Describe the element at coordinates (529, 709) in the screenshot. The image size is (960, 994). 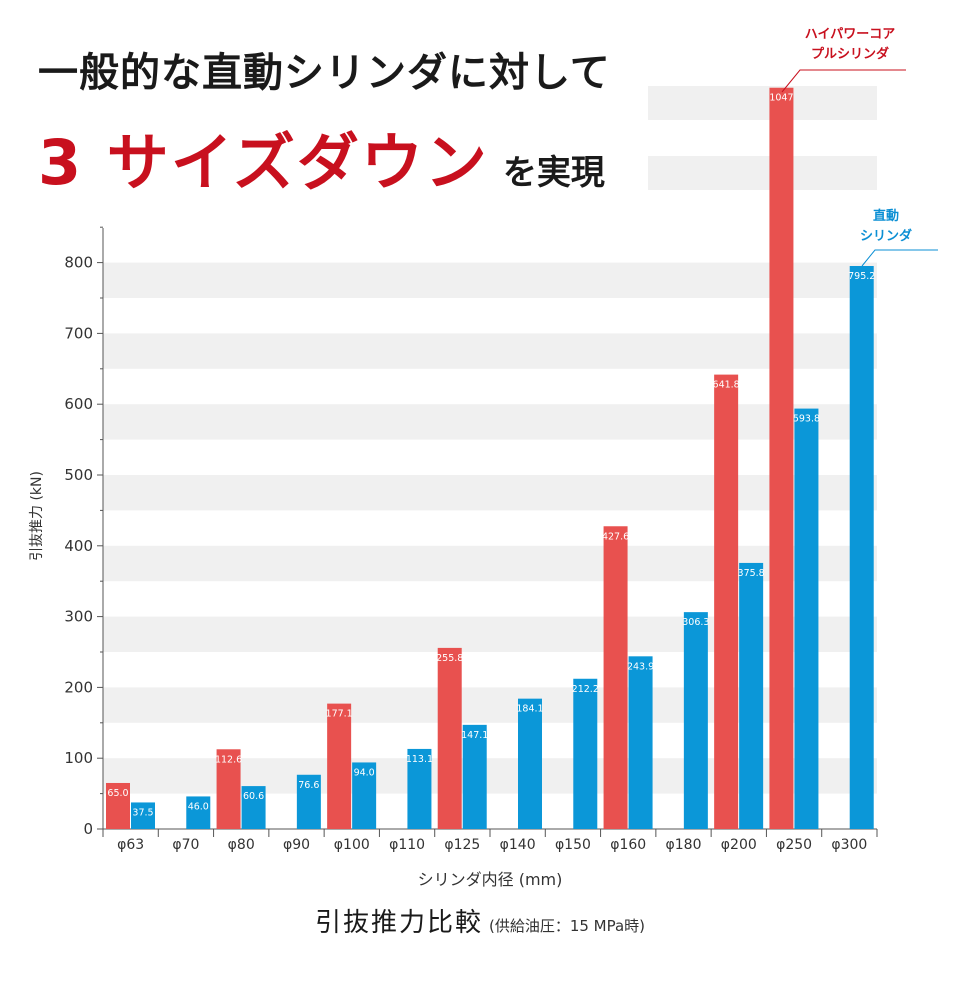
I see `bar-value-label: 184.1` at that location.